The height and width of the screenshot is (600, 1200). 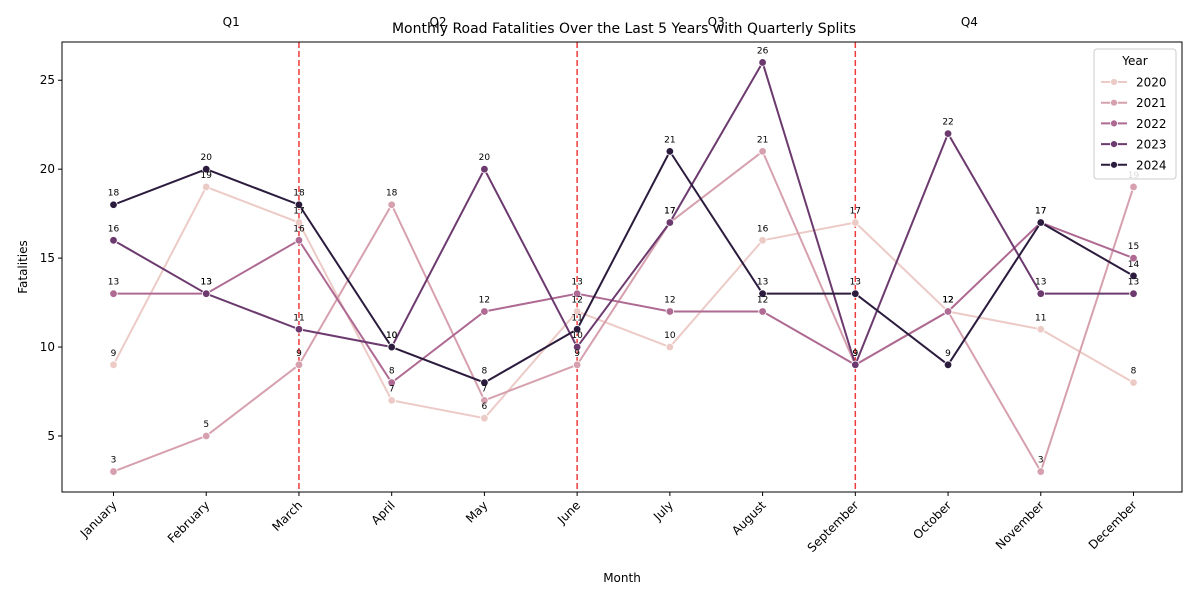 I want to click on data-label-2020: 6, so click(x=485, y=407).